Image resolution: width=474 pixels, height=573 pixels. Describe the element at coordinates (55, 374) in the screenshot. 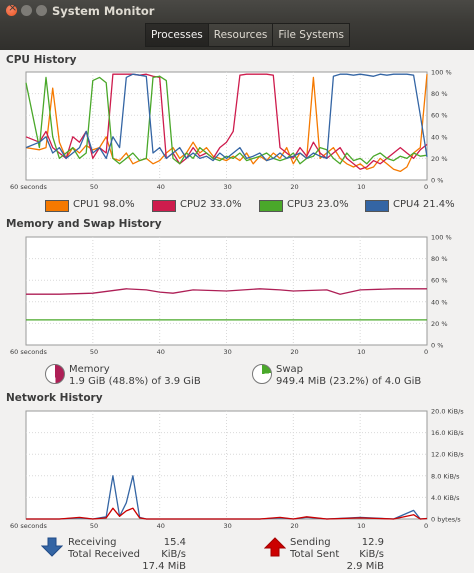

I see `memory-pie-icon` at that location.